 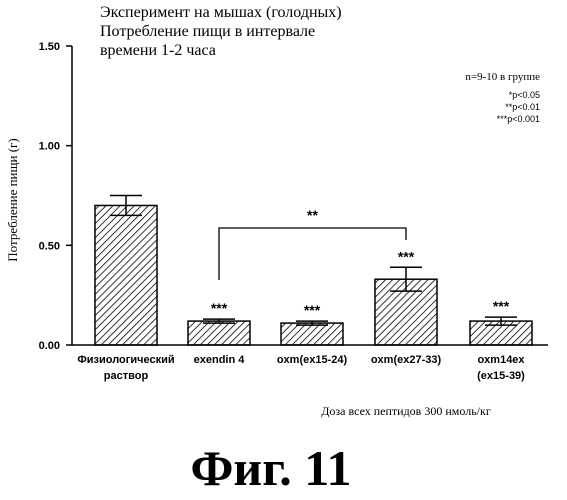 What do you see at coordinates (49, 47) in the screenshot?
I see `y-tick-label: 1.50` at bounding box center [49, 47].